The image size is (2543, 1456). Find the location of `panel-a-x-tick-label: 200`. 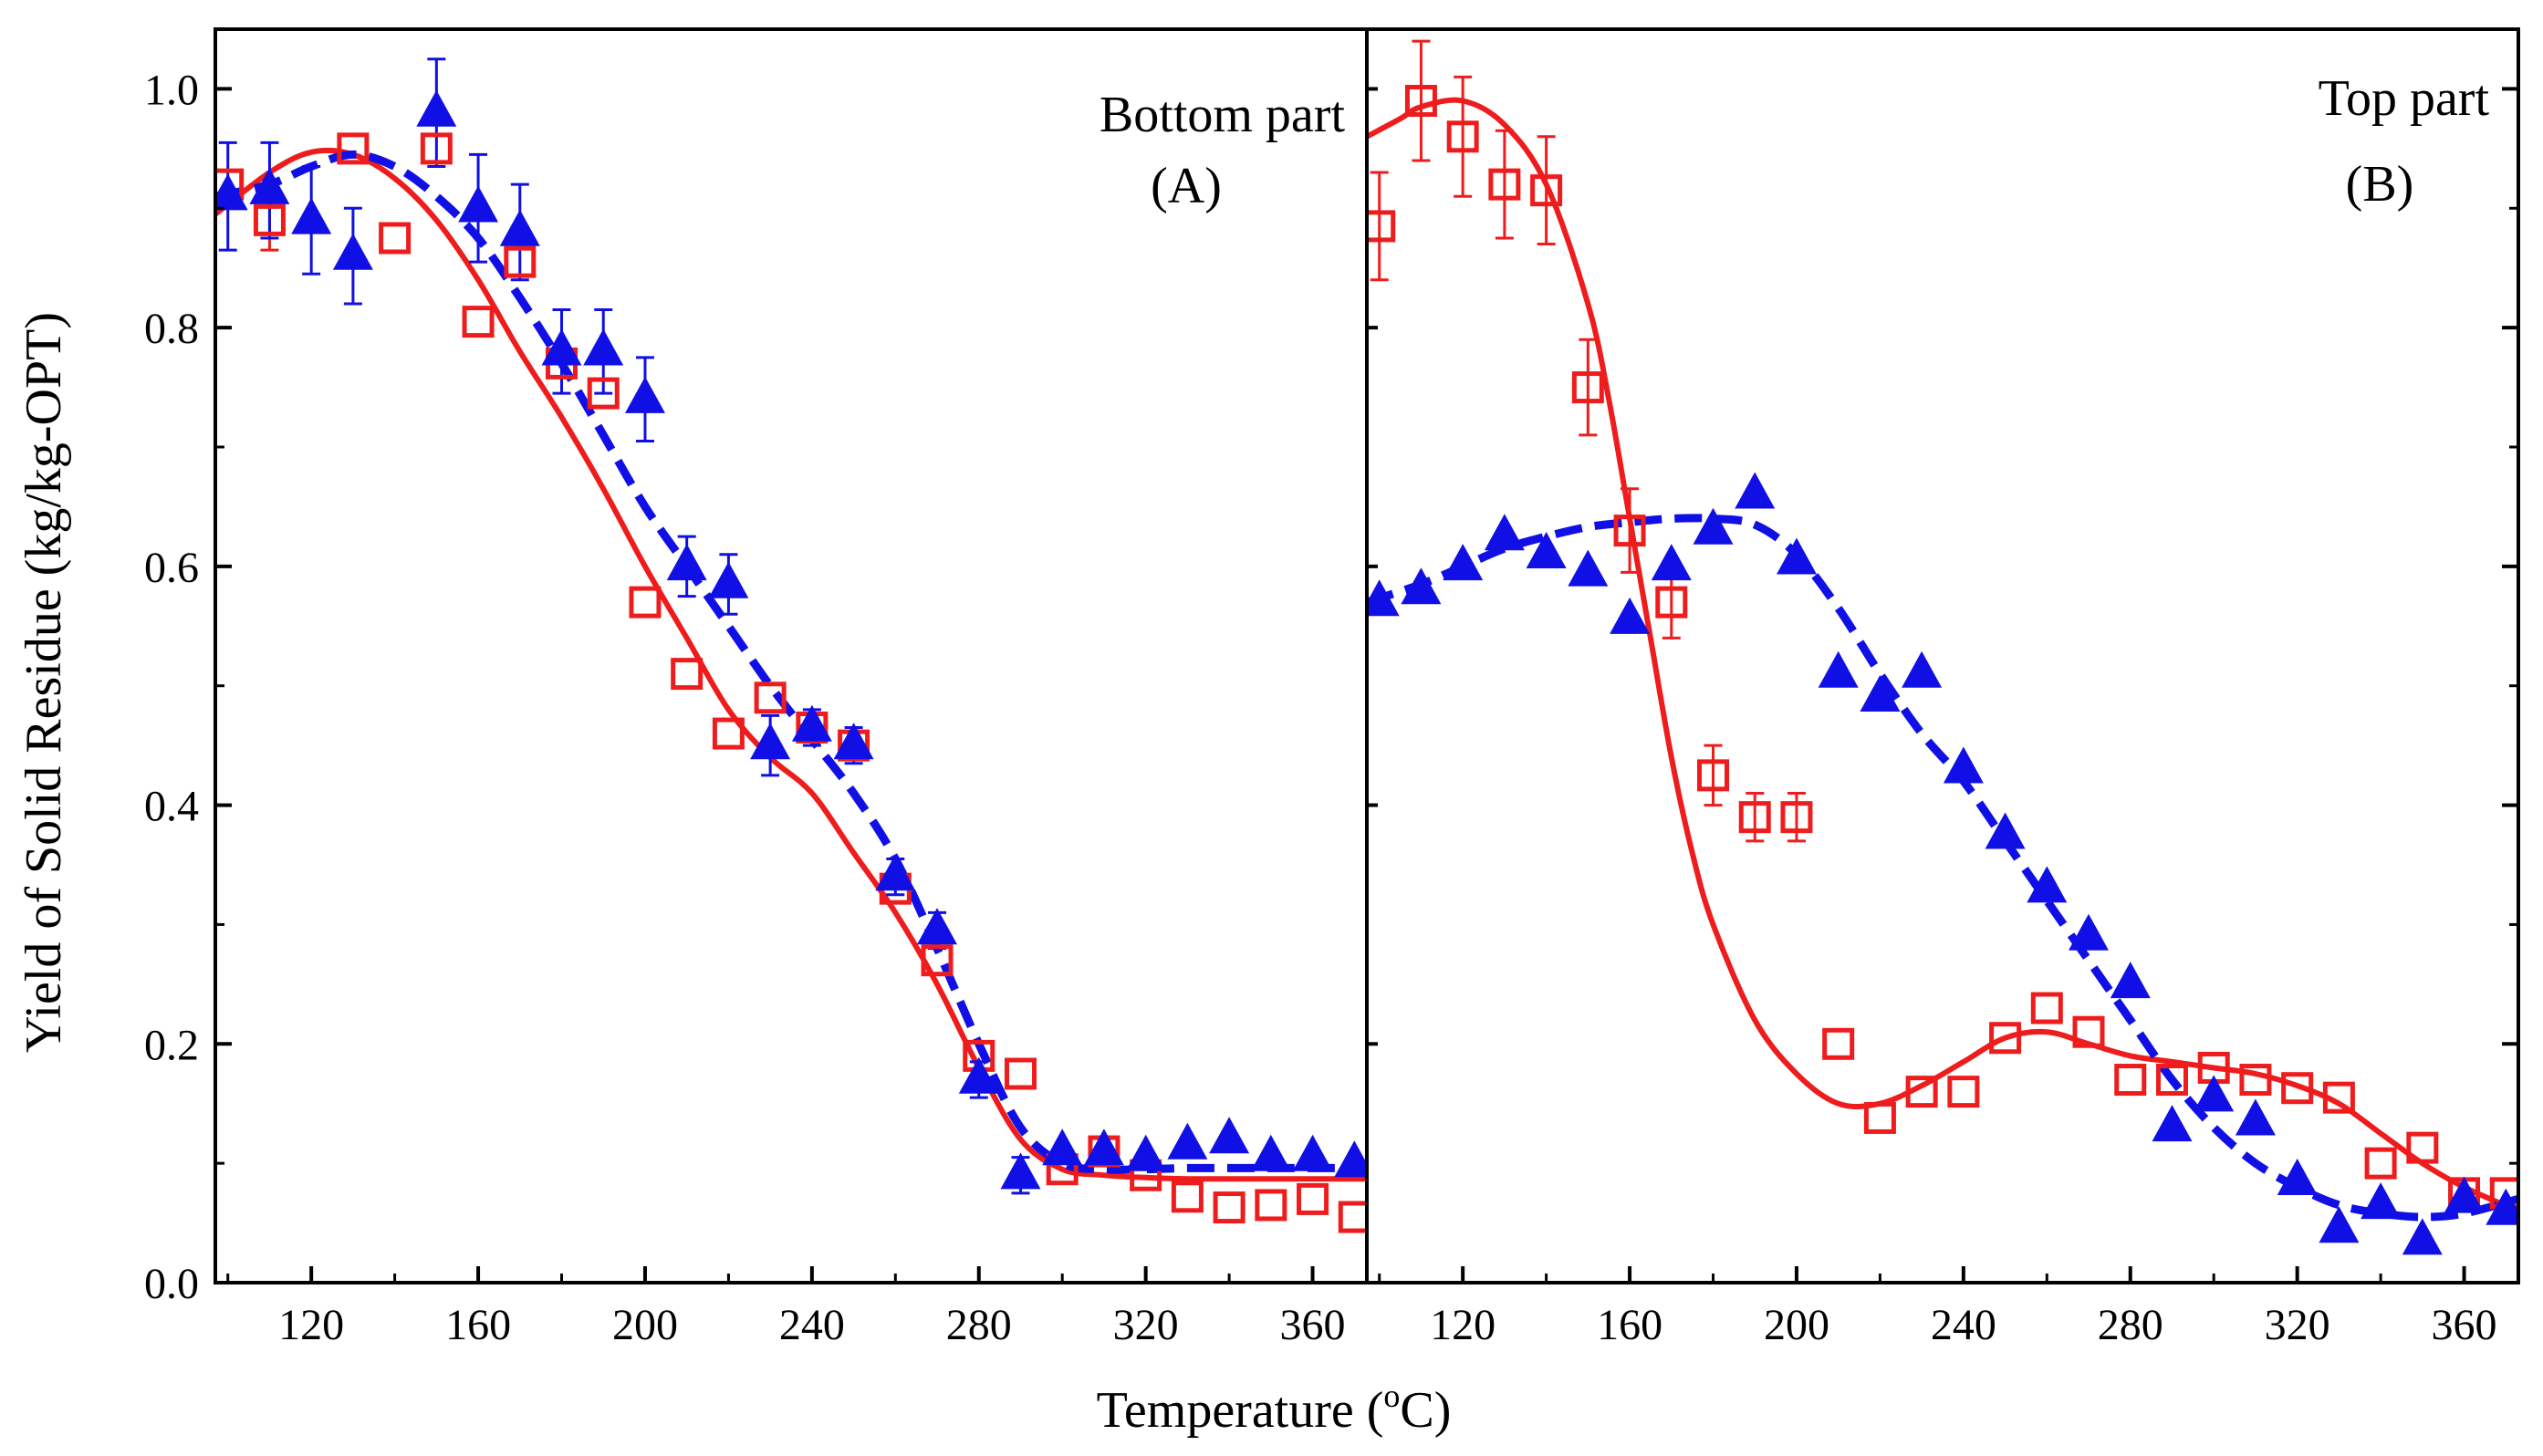

panel-a-x-tick-label: 200 is located at coordinates (645, 1325).